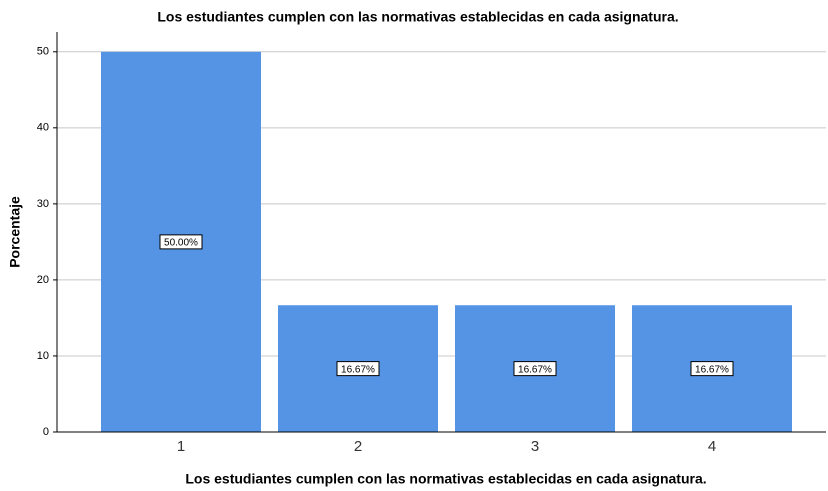 The height and width of the screenshot is (491, 828). Describe the element at coordinates (535, 446) in the screenshot. I see `x-tick-label: 3` at that location.